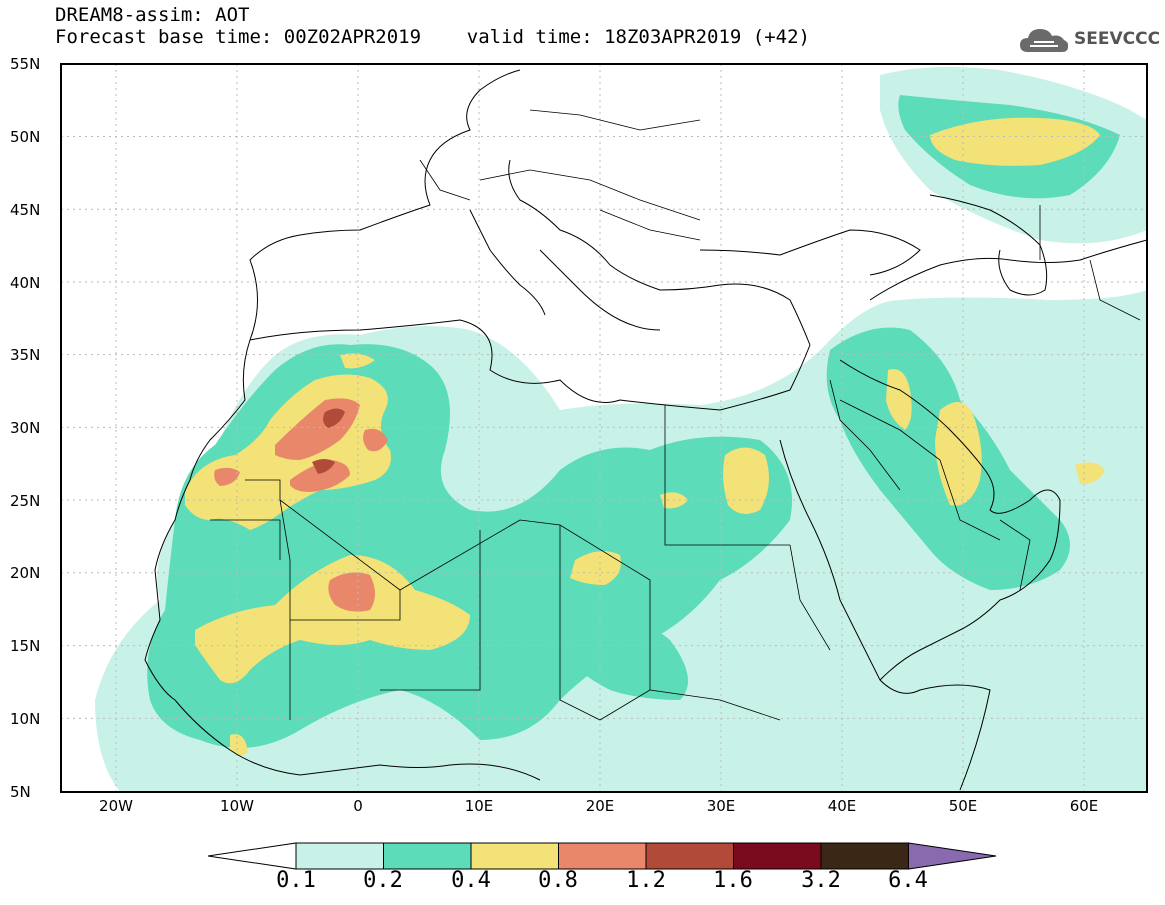 This screenshot has width=1165, height=905. What do you see at coordinates (237, 806) in the screenshot?
I see `lon-label: 10W` at bounding box center [237, 806].